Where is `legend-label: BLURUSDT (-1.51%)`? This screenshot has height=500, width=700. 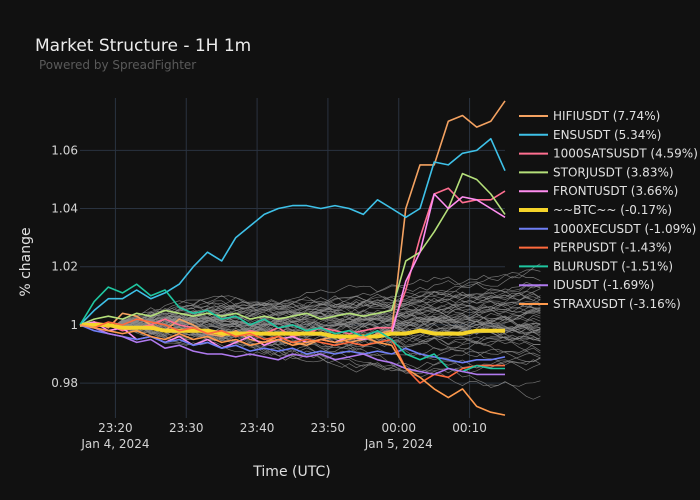 legend-label: BLURUSDT (-1.51%) is located at coordinates (613, 266).